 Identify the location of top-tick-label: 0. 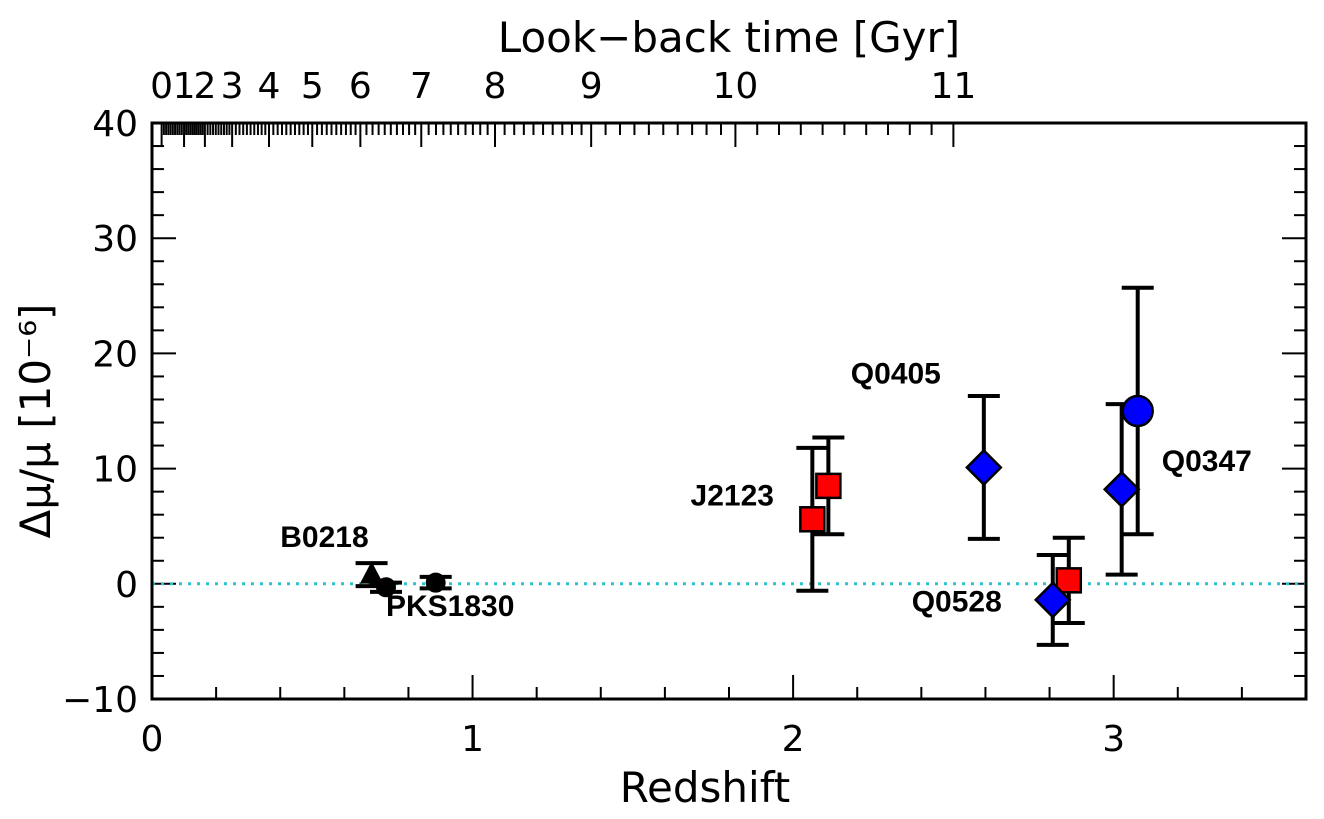
(161, 86).